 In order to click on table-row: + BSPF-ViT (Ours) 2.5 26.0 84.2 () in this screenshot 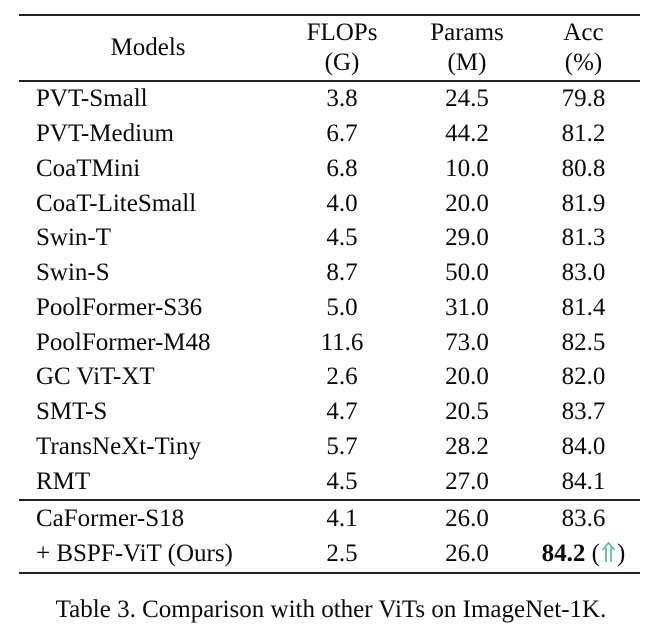, I will do `click(329, 555)`.